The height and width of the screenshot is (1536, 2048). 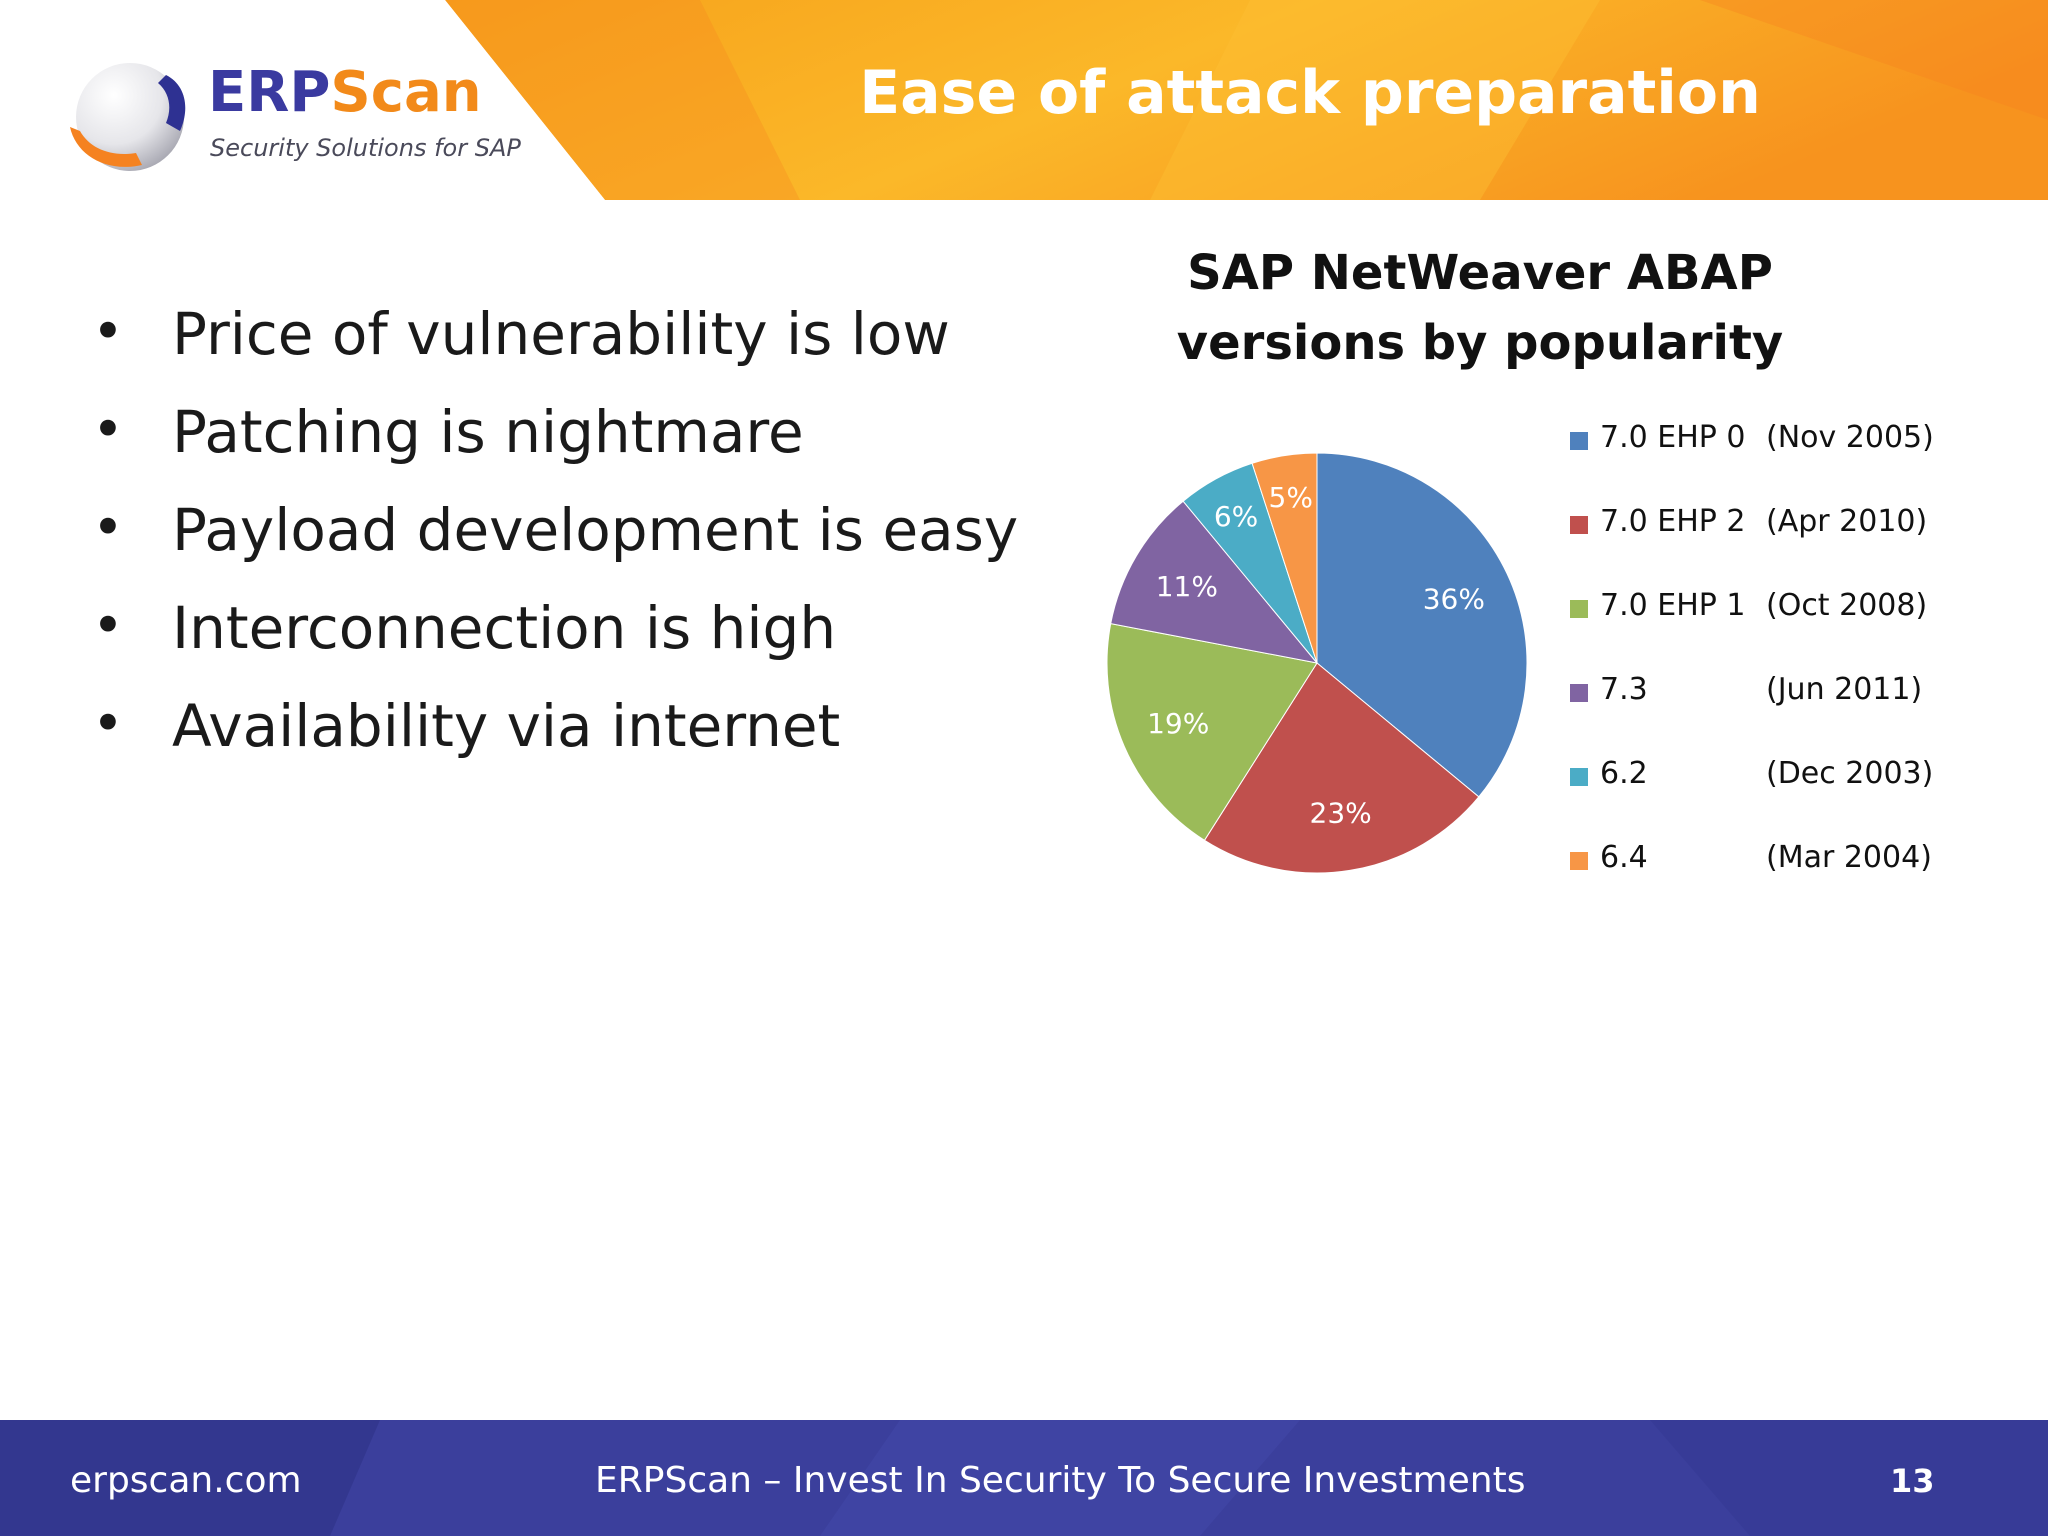 What do you see at coordinates (186, 1480) in the screenshot?
I see `footer-website: erpscan.com` at bounding box center [186, 1480].